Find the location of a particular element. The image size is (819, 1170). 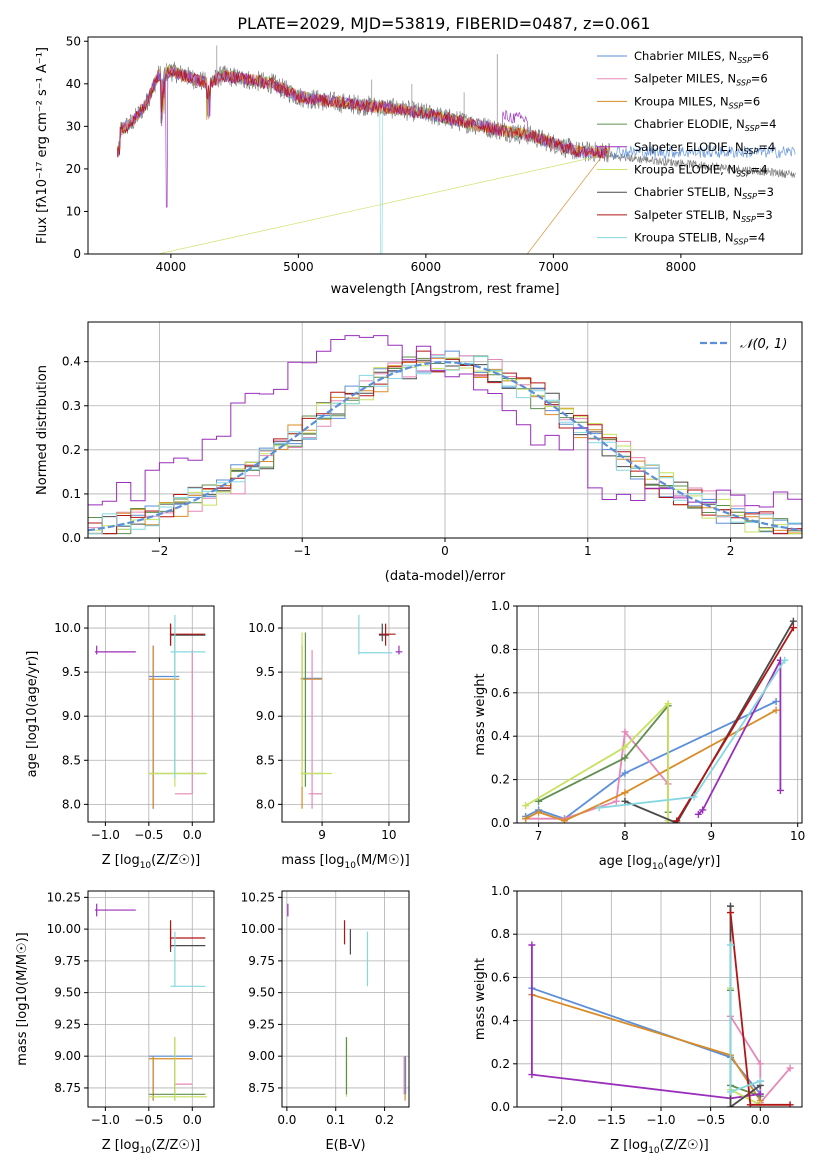

x-tick-label: 0.2 is located at coordinates (384, 1120).